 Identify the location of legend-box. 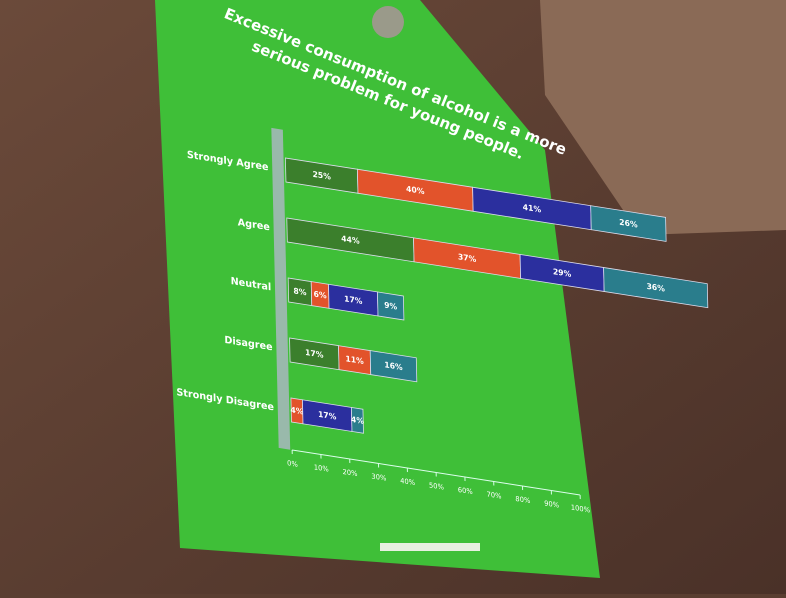
(430, 547).